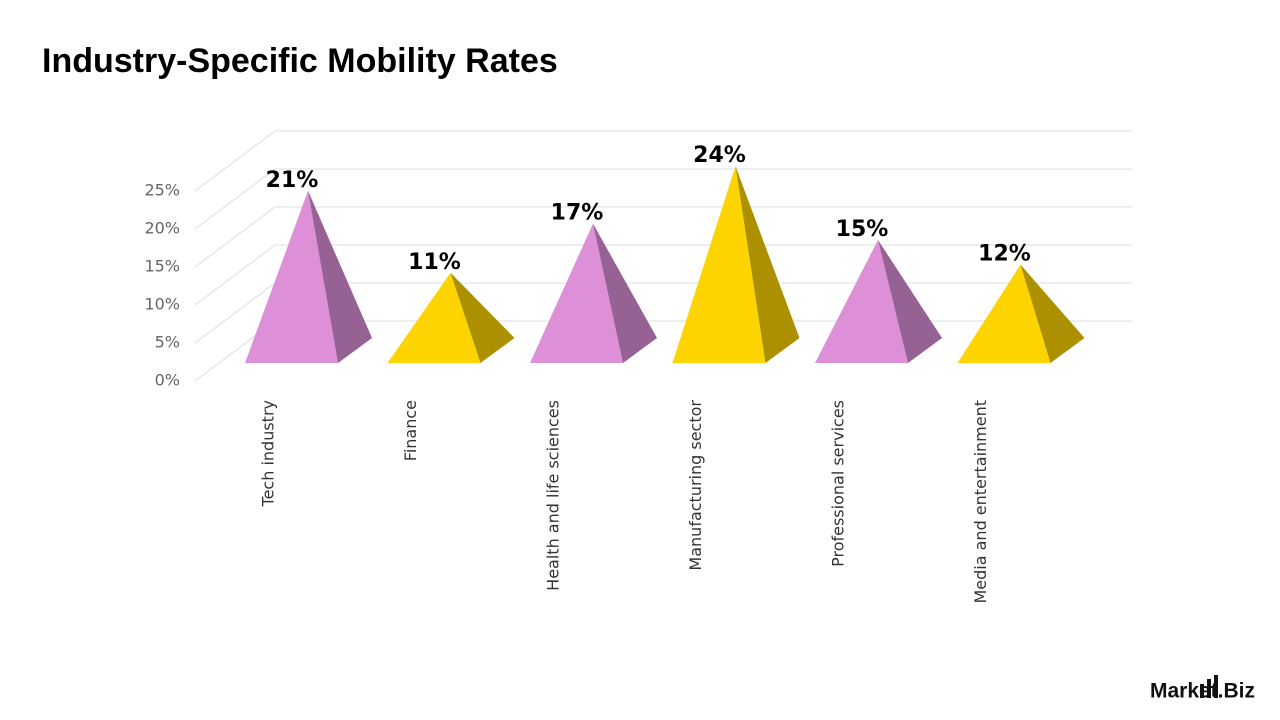 The image size is (1280, 720). What do you see at coordinates (162, 304) in the screenshot?
I see `y-tick-label: 10%` at bounding box center [162, 304].